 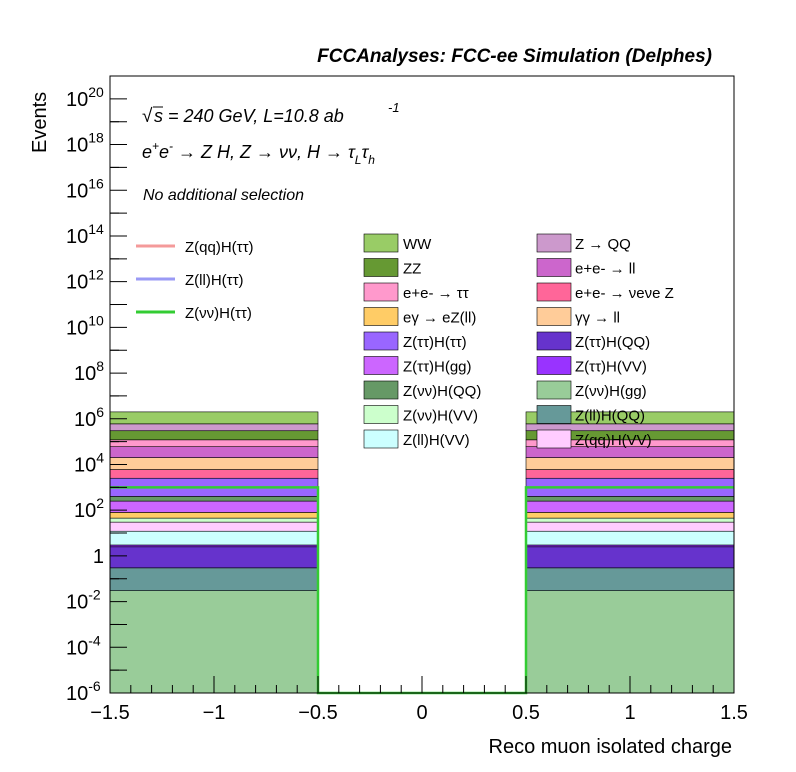 I want to click on legend-label: Z(νν)H(gg), so click(x=611, y=391).